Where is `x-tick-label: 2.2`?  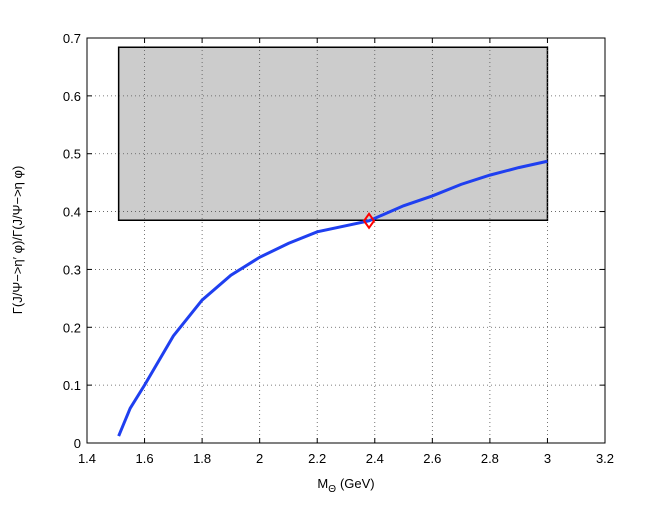
x-tick-label: 2.2 is located at coordinates (317, 458).